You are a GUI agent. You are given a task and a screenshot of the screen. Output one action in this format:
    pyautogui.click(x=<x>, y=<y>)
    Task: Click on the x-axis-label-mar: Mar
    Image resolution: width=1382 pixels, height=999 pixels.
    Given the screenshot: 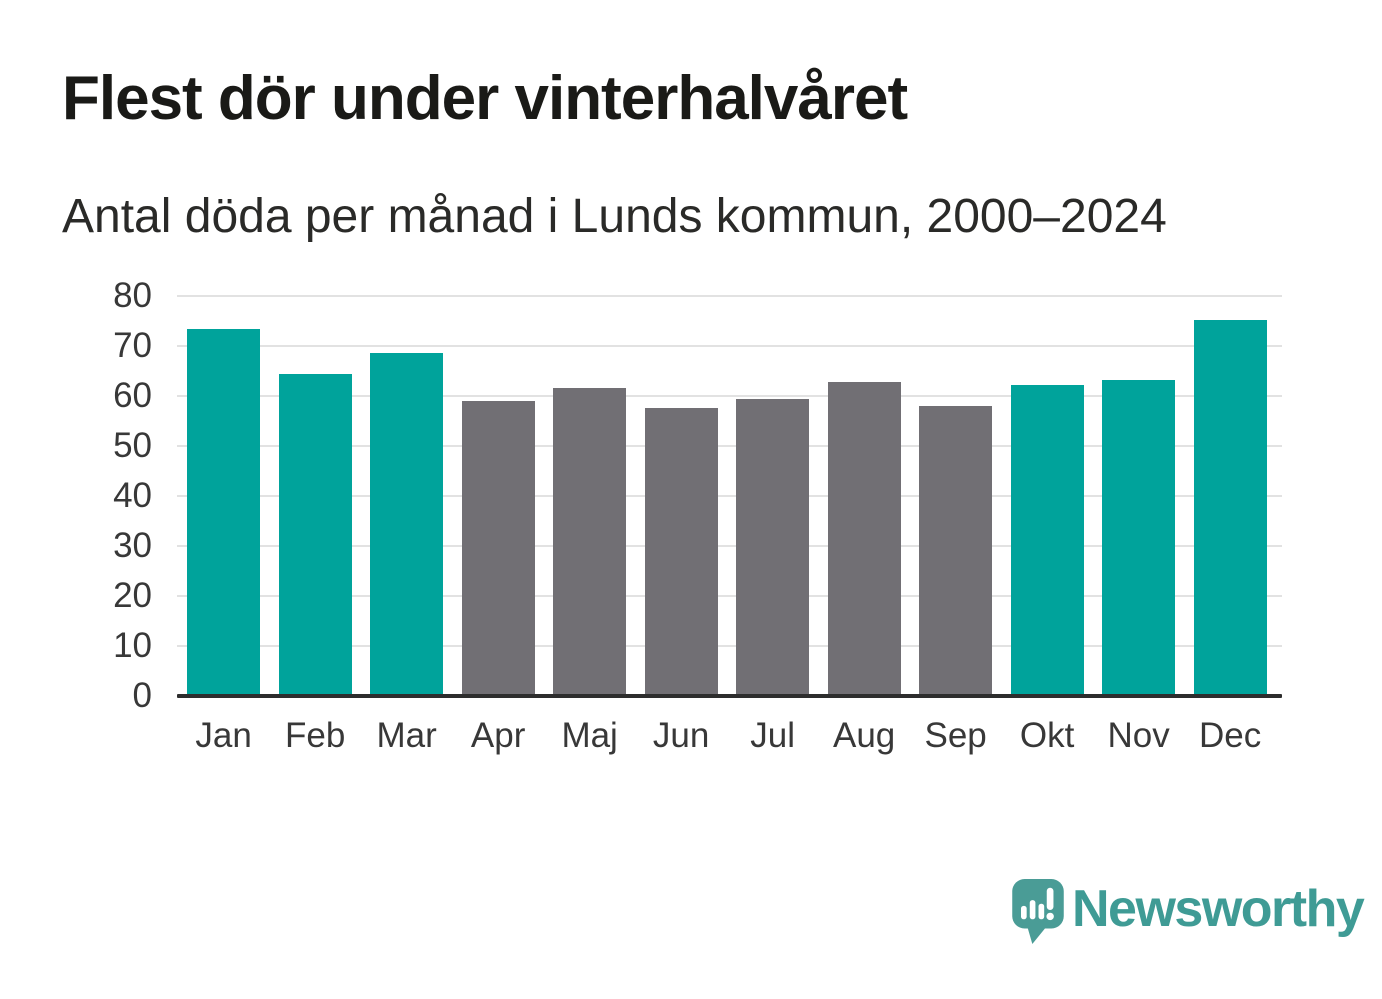 What is the action you would take?
    pyautogui.click(x=406, y=735)
    